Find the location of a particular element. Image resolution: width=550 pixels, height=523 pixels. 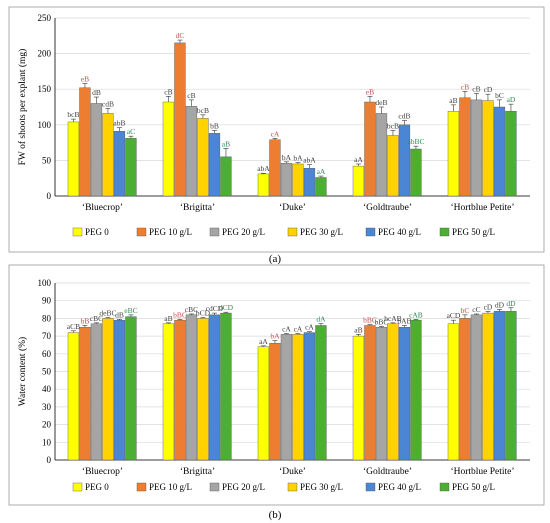

data-label: bAB is located at coordinates (404, 320).